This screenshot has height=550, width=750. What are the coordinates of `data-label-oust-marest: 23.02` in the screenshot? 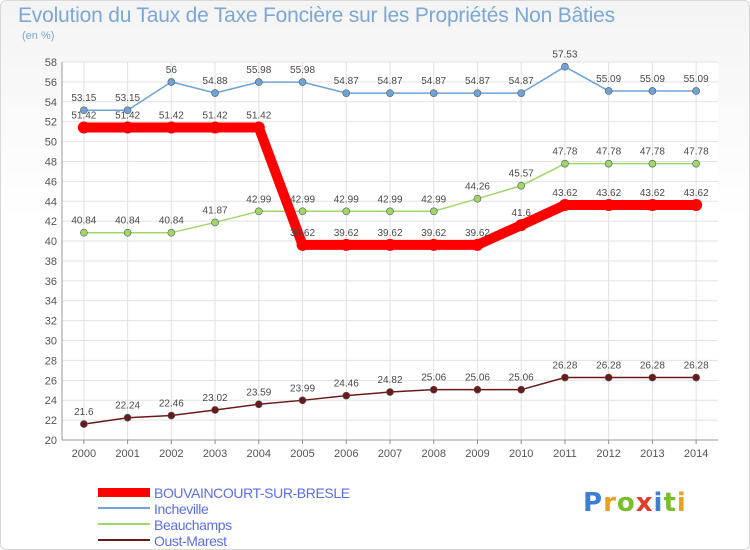 It's located at (215, 398).